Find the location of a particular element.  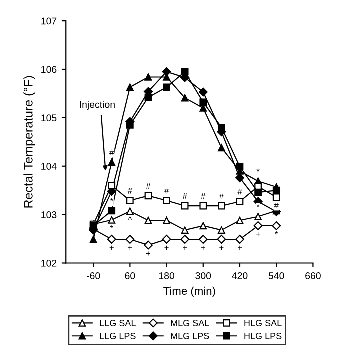

y-tick-label: 102 is located at coordinates (49, 263).